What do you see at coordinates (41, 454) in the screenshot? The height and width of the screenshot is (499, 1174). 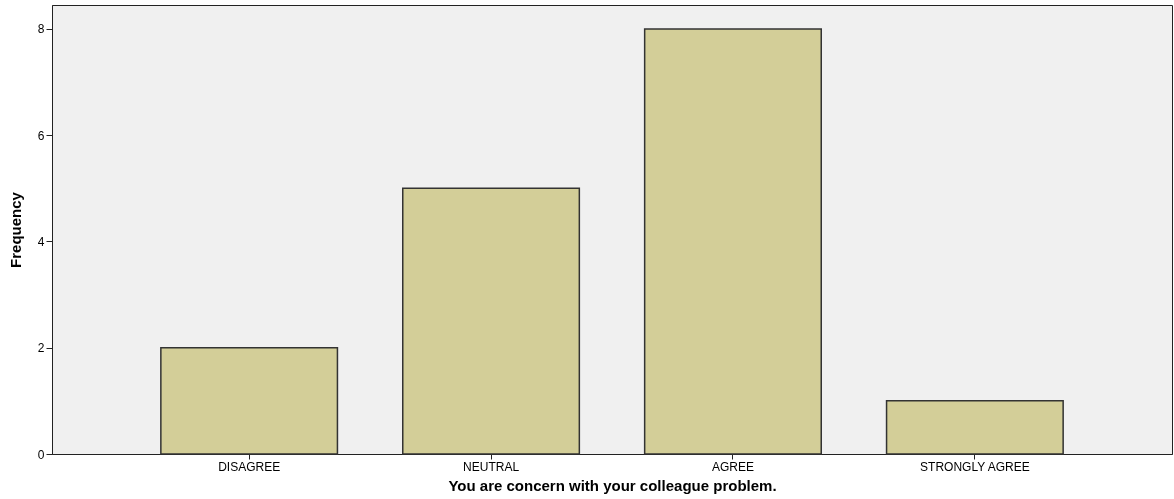 I see `y-tick-label: 0` at bounding box center [41, 454].